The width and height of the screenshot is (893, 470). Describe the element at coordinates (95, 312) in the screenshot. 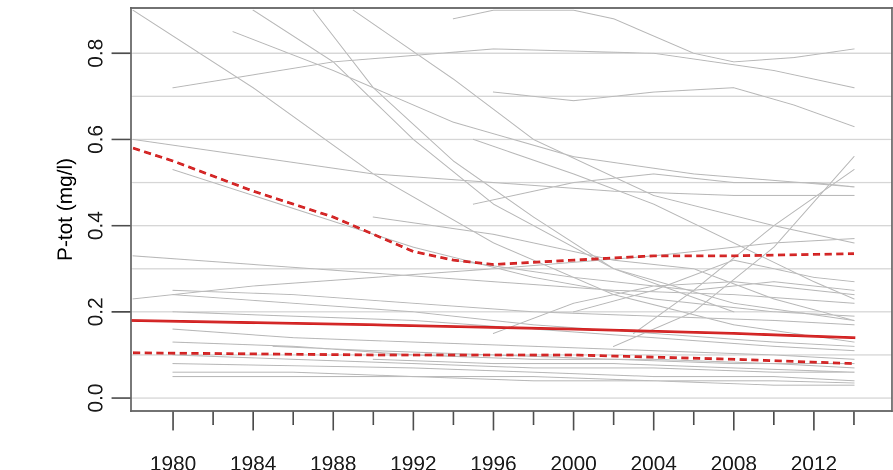

I see `y-tick-label: 0.2` at that location.